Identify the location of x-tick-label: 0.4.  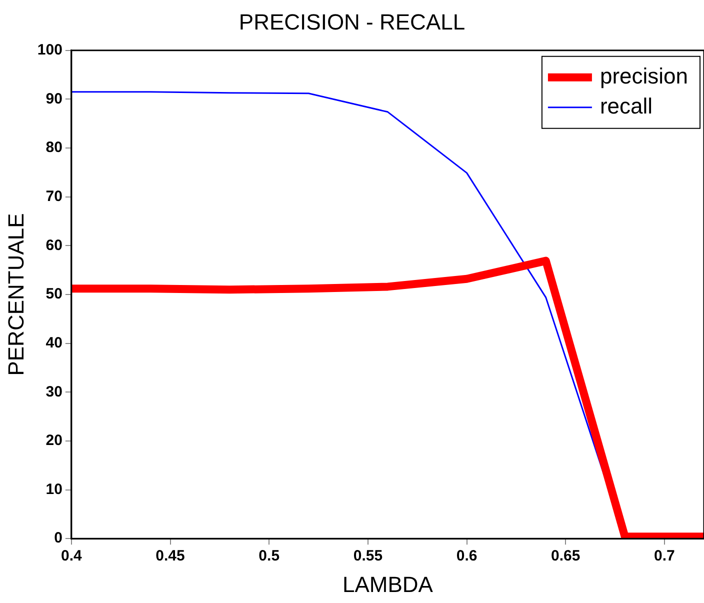
(71, 556).